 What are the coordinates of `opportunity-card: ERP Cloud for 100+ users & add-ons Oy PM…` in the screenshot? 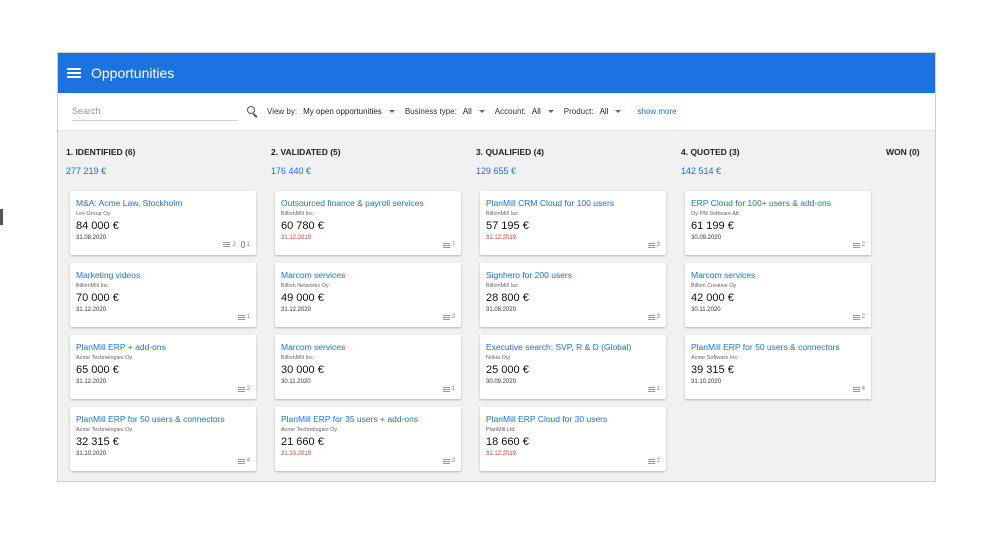 It's located at (778, 223).